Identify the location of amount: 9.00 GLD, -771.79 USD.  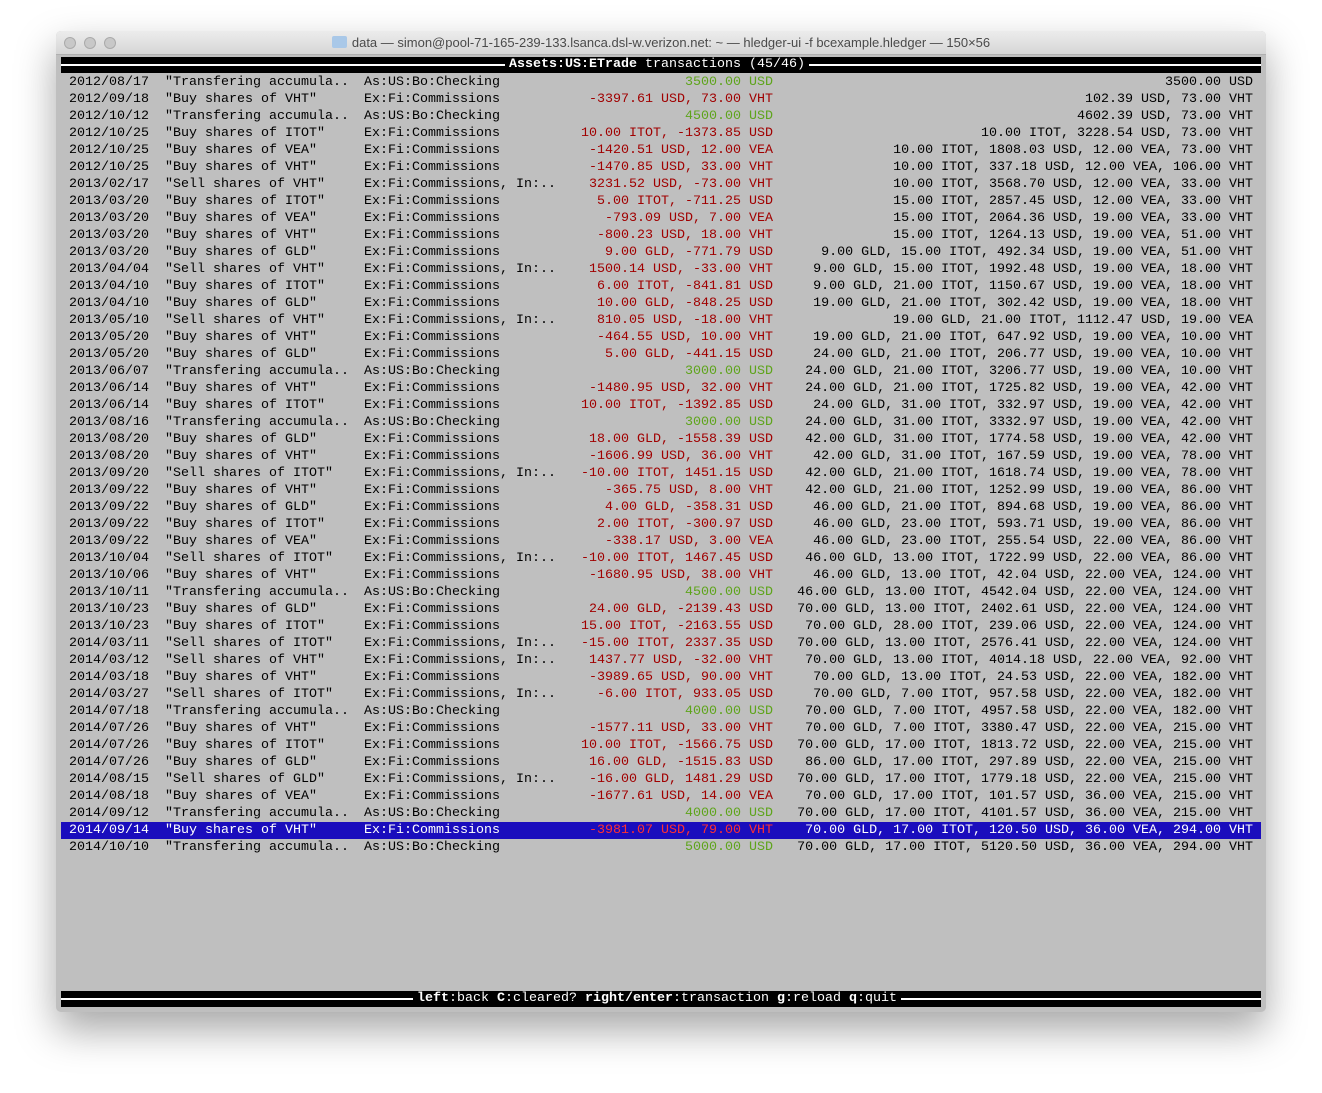
(689, 252).